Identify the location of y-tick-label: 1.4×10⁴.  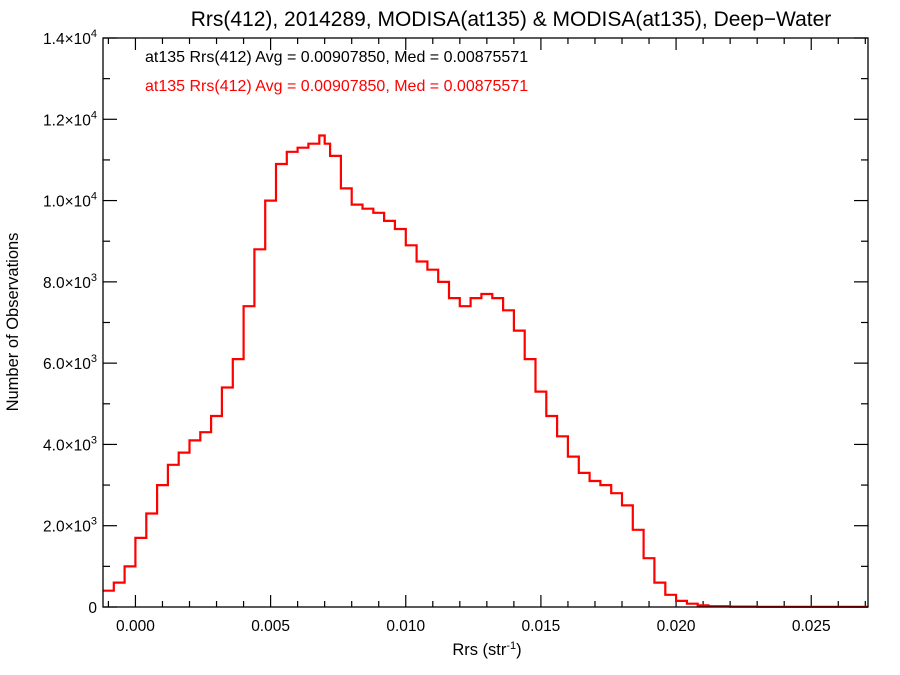
(70, 38).